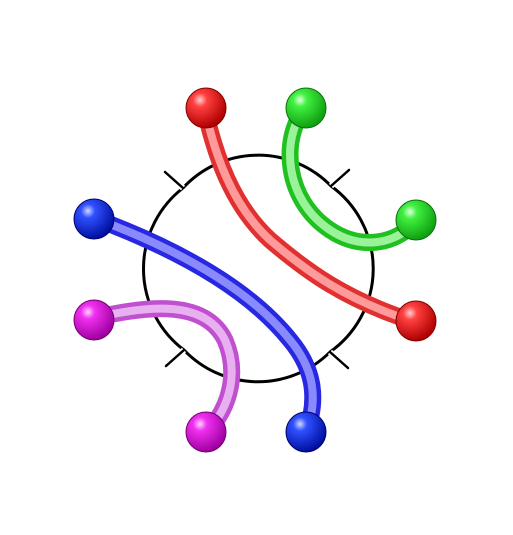  What do you see at coordinates (352, 175) in the screenshot?
I see `tube-green` at bounding box center [352, 175].